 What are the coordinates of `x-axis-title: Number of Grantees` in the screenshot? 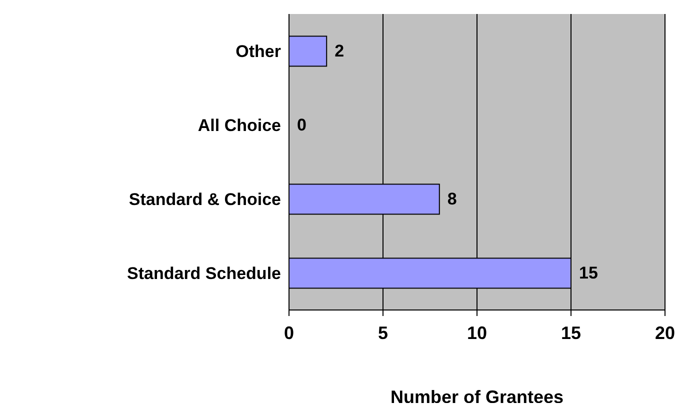 It's located at (477, 397).